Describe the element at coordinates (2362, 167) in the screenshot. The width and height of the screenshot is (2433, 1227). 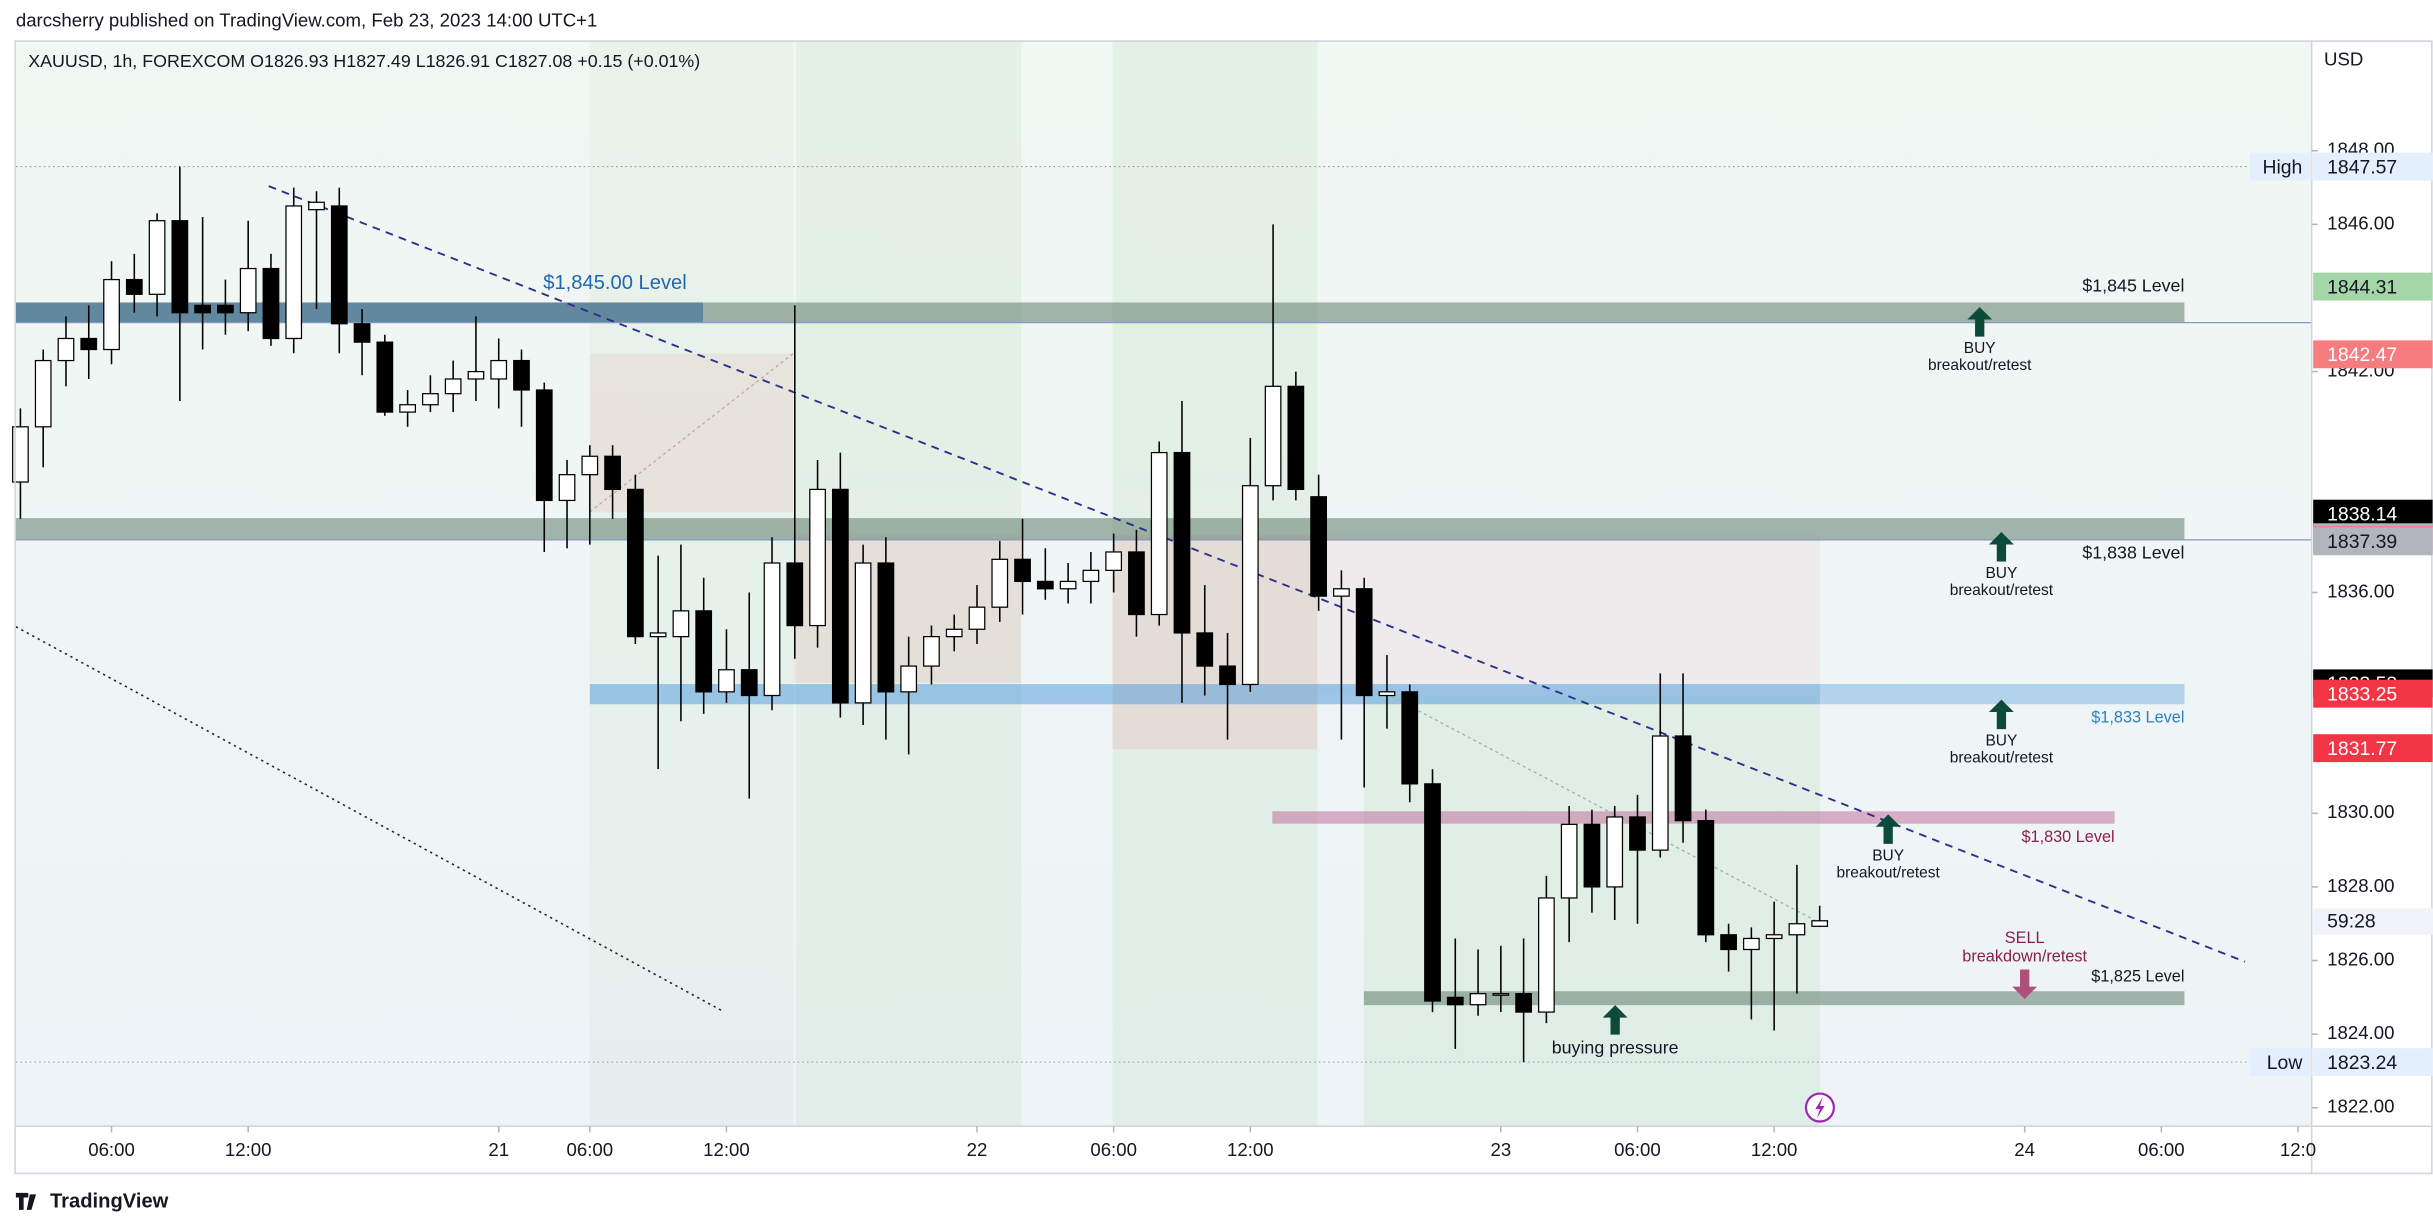
I see `price-marker-label: 1847.57` at that location.